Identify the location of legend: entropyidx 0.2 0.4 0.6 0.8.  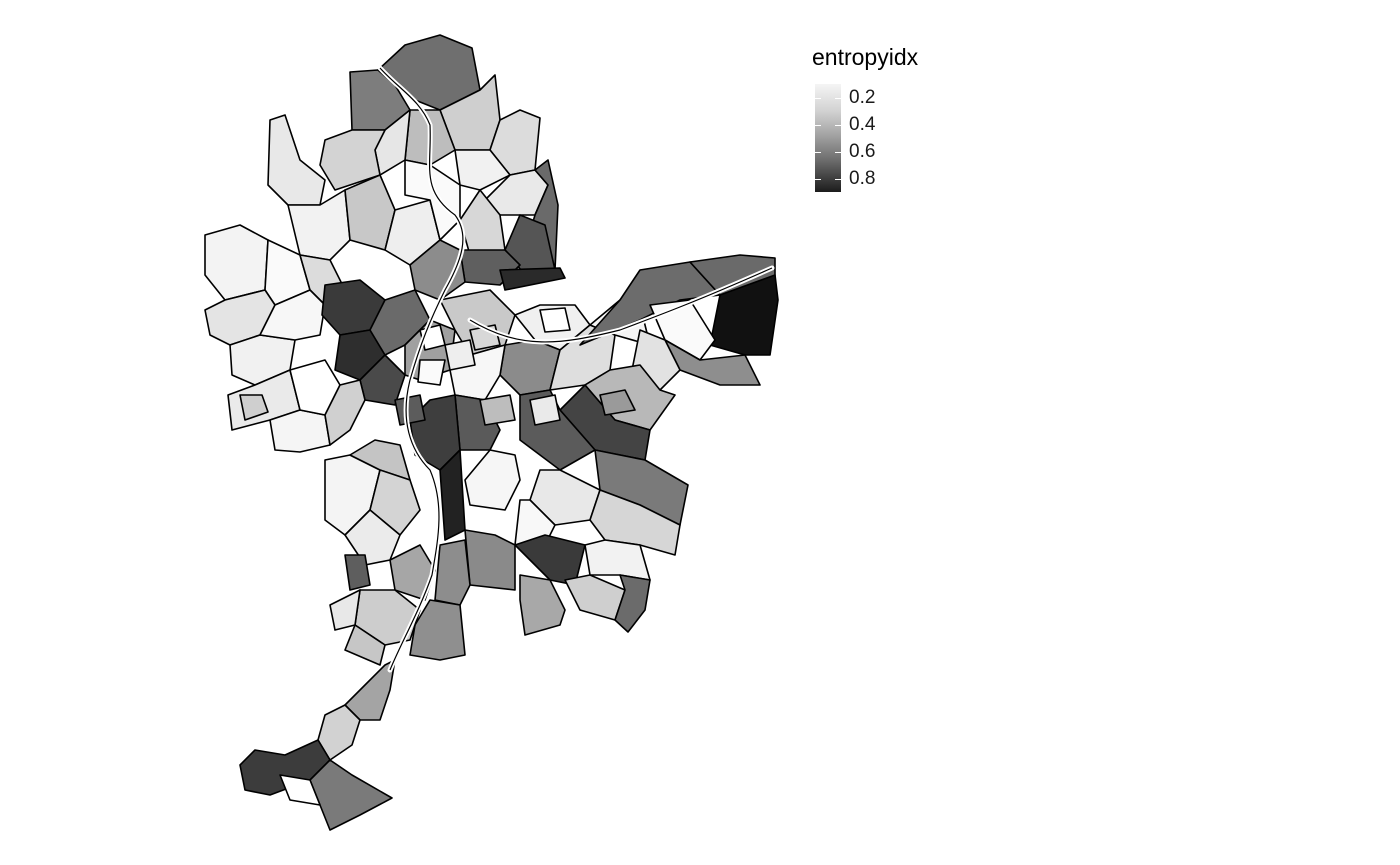
(865, 119).